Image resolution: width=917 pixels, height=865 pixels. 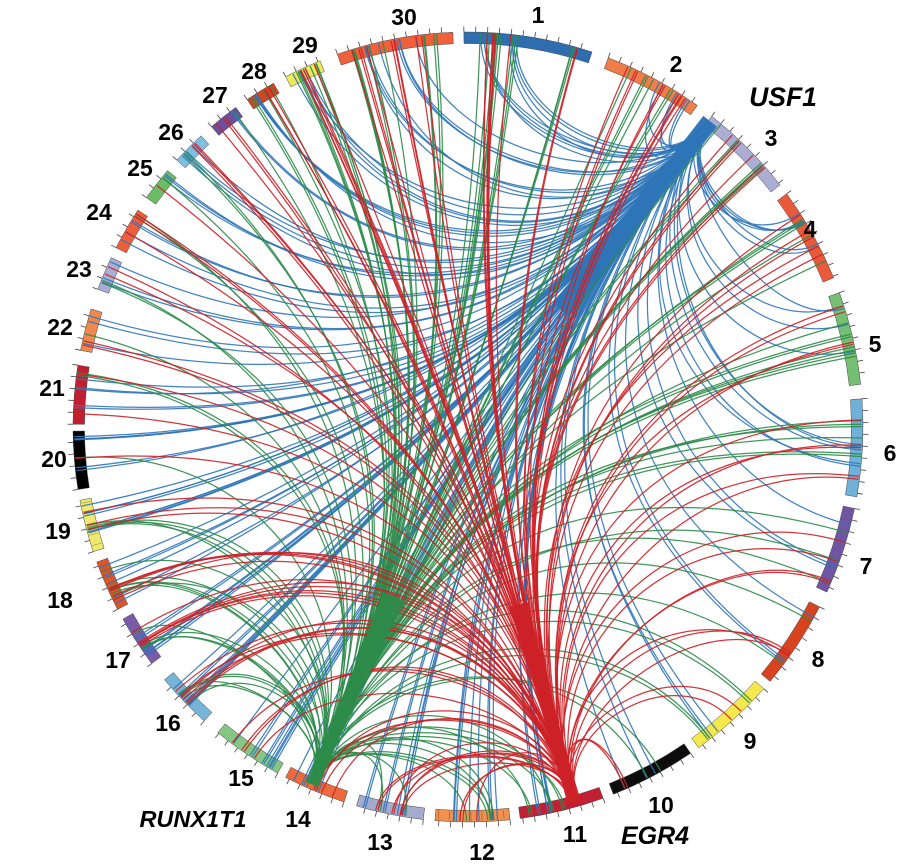 I want to click on svg-text: 13, so click(x=380, y=842).